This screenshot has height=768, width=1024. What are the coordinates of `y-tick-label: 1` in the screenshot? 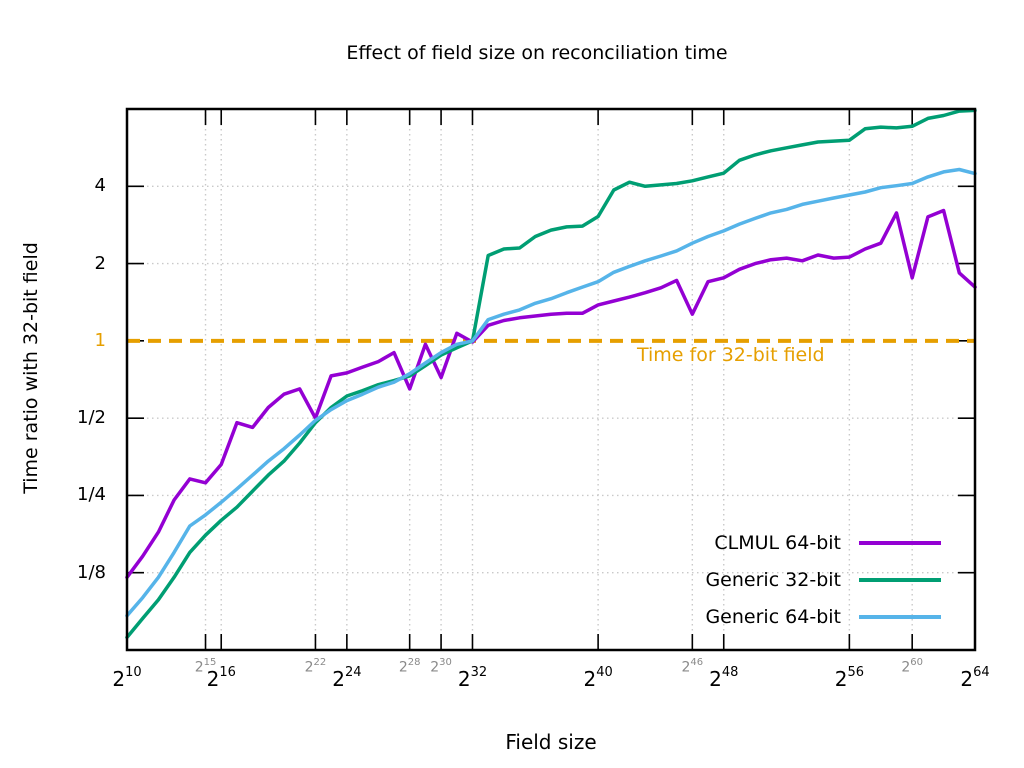 It's located at (100, 340).